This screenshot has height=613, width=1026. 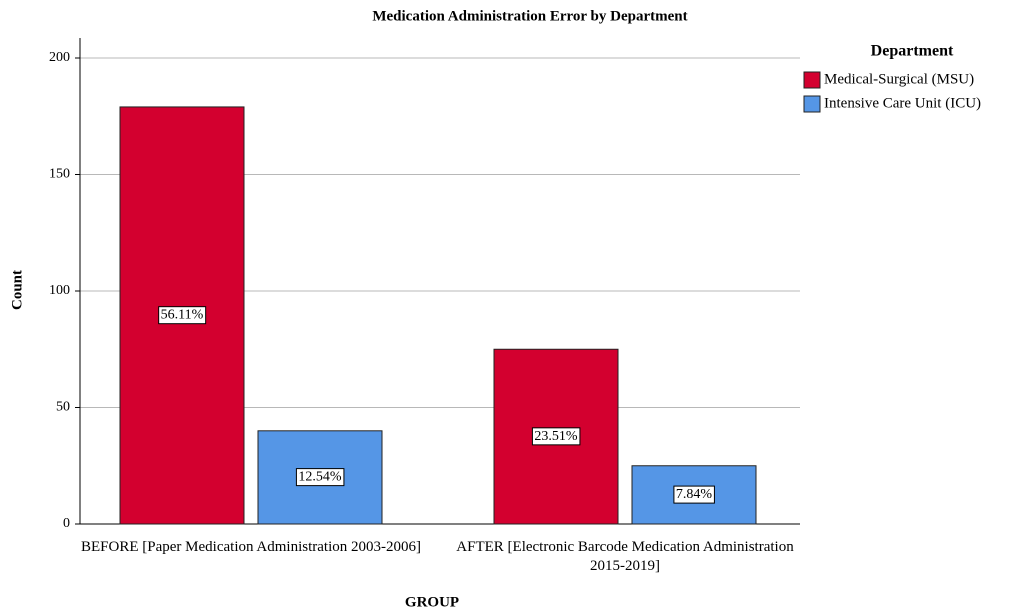 I want to click on y-tick-label: 0, so click(x=66, y=523).